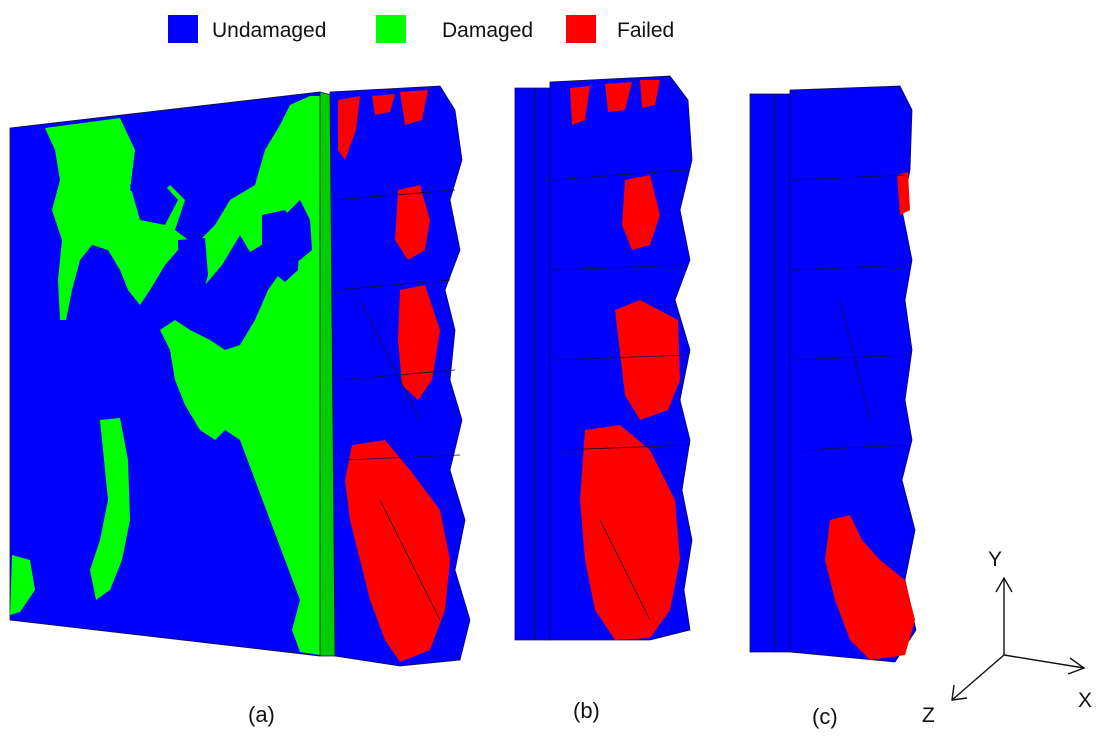  I want to click on legend: Undamaged Damaged Failed, so click(421, 29).